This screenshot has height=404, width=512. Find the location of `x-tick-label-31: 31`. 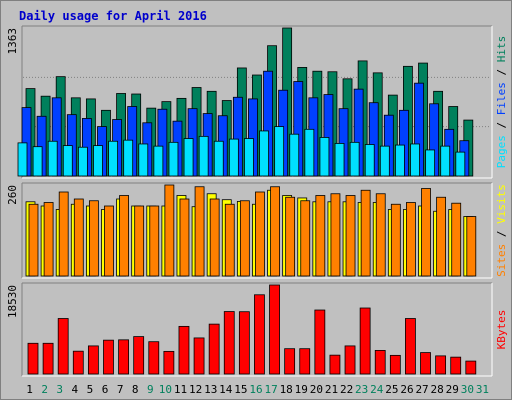

x-tick-label-31: 31 is located at coordinates (482, 389).